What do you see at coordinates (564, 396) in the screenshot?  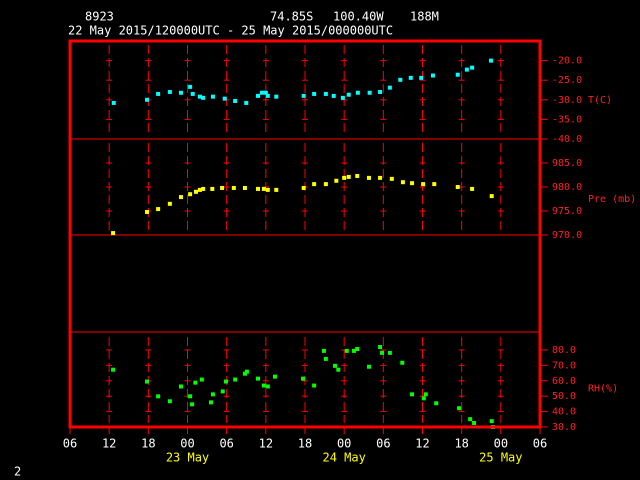 I see `y-tick-label: 50.0` at bounding box center [564, 396].